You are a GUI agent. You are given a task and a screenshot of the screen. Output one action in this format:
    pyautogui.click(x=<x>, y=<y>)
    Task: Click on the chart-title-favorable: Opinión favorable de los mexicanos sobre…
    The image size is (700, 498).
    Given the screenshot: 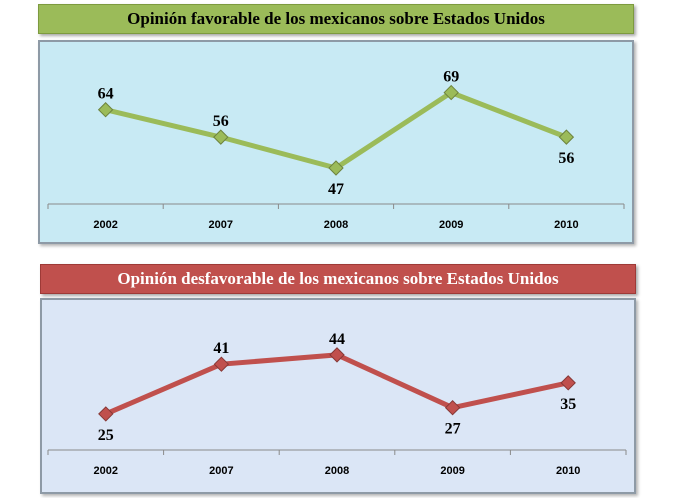 What is the action you would take?
    pyautogui.click(x=336, y=19)
    